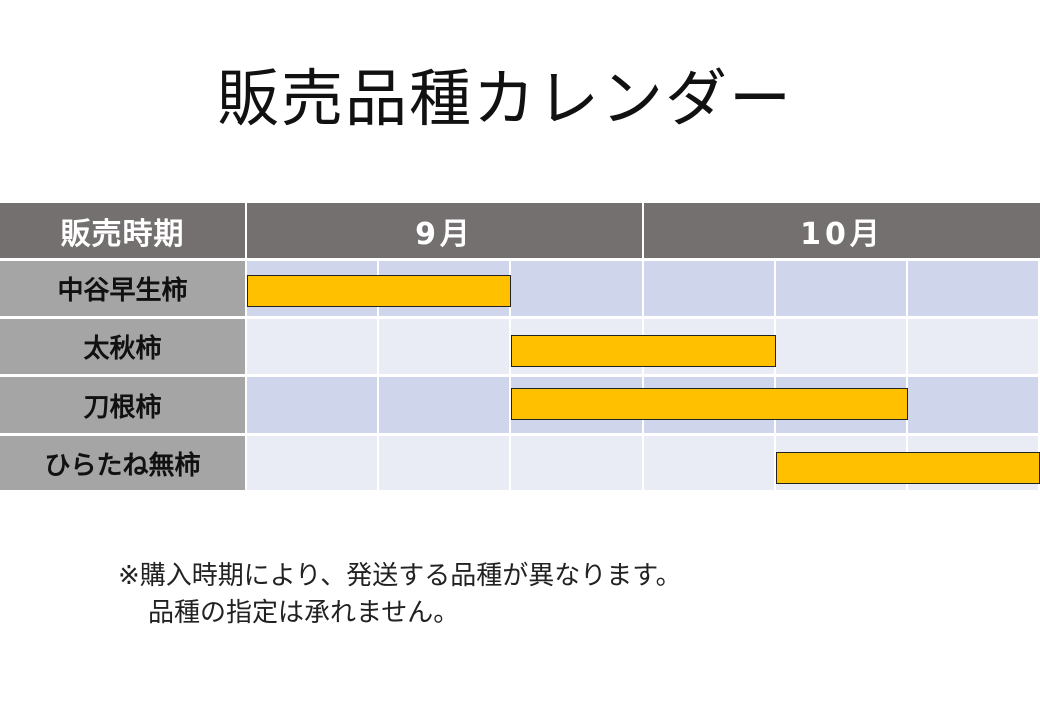 The width and height of the screenshot is (1040, 720). Describe the element at coordinates (122, 405) in the screenshot. I see `row-label: 刀根柿` at that location.